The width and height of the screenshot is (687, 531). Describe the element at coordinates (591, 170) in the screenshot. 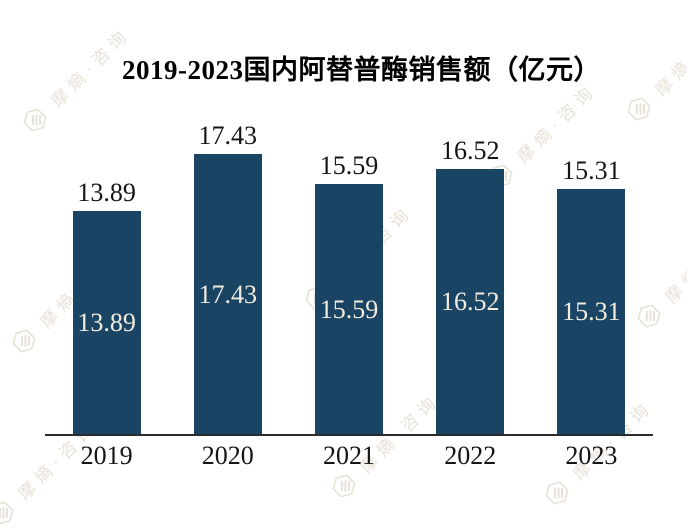

I see `value-label-above: 15.31` at that location.